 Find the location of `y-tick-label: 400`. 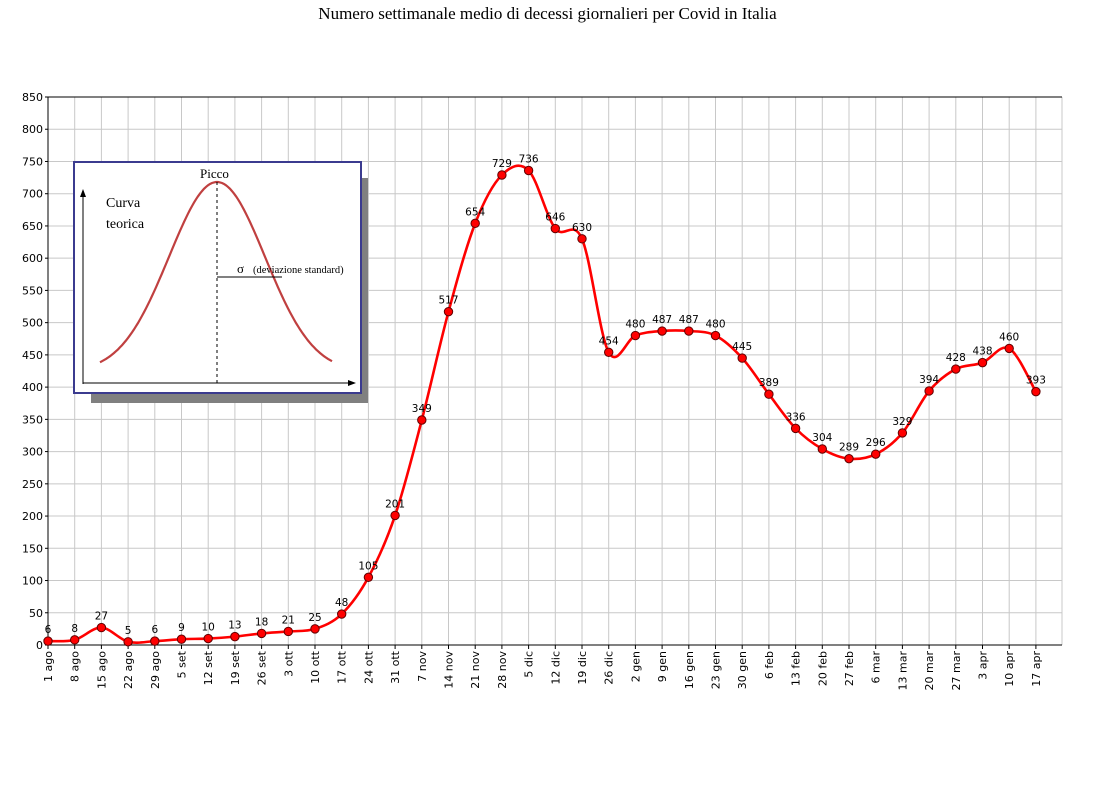

y-tick-label: 400 is located at coordinates (32, 387).